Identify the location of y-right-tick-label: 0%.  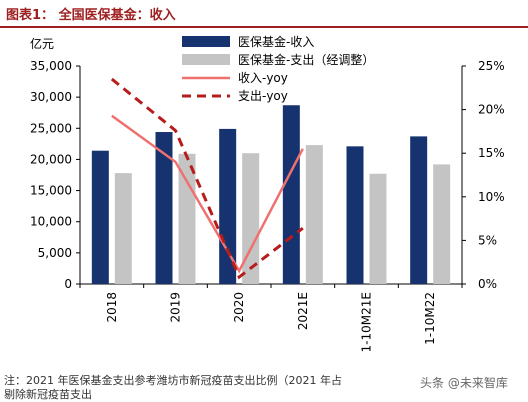
(487, 284).